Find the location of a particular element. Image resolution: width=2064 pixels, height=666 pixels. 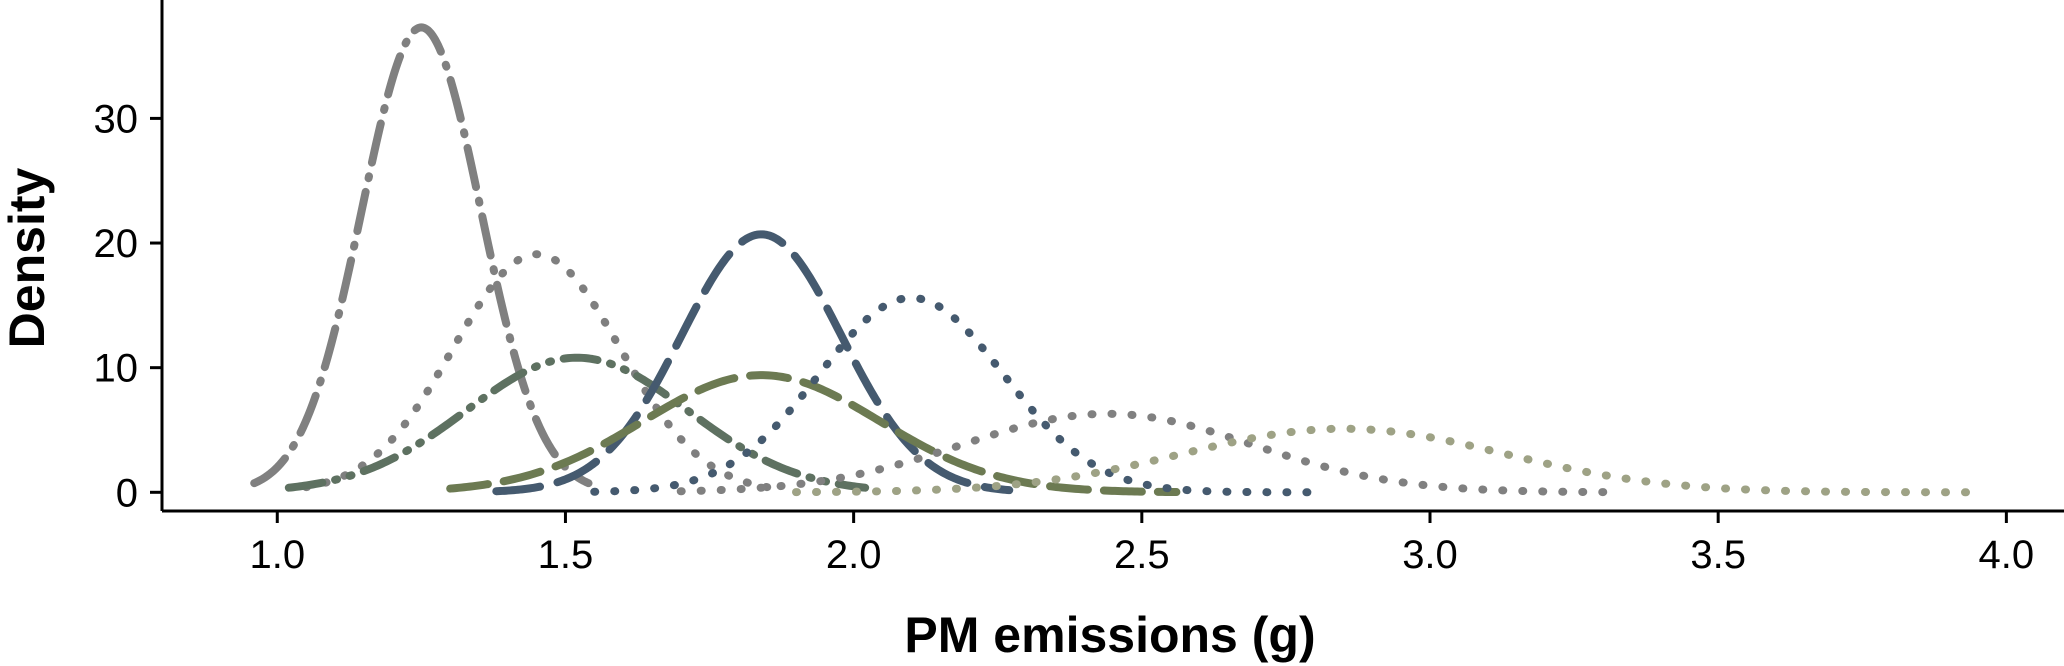

y-axis-label: Density is located at coordinates (27, 258).